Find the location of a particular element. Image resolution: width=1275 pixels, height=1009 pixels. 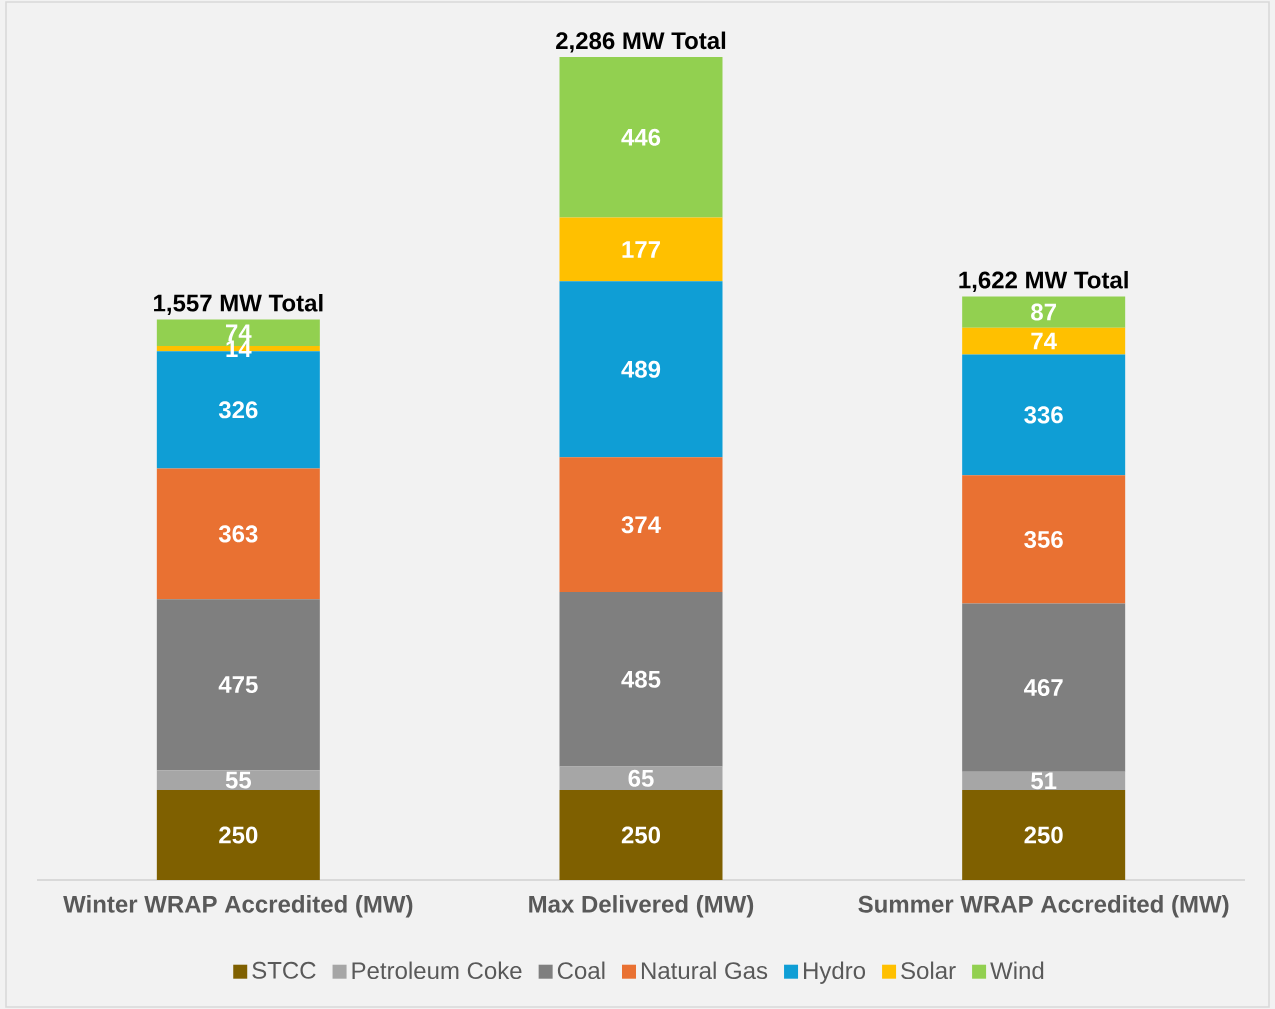

data-label: 326 is located at coordinates (238, 410).